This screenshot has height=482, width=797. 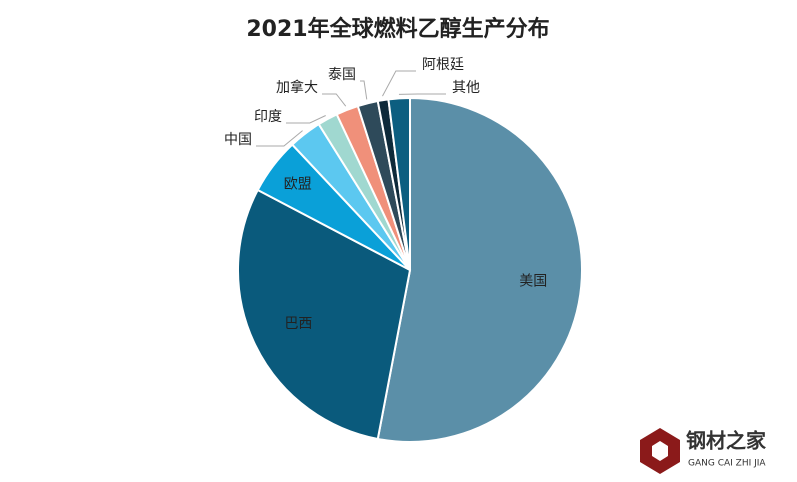 What do you see at coordinates (342, 75) in the screenshot?
I see `slice-label: 泰国` at bounding box center [342, 75].